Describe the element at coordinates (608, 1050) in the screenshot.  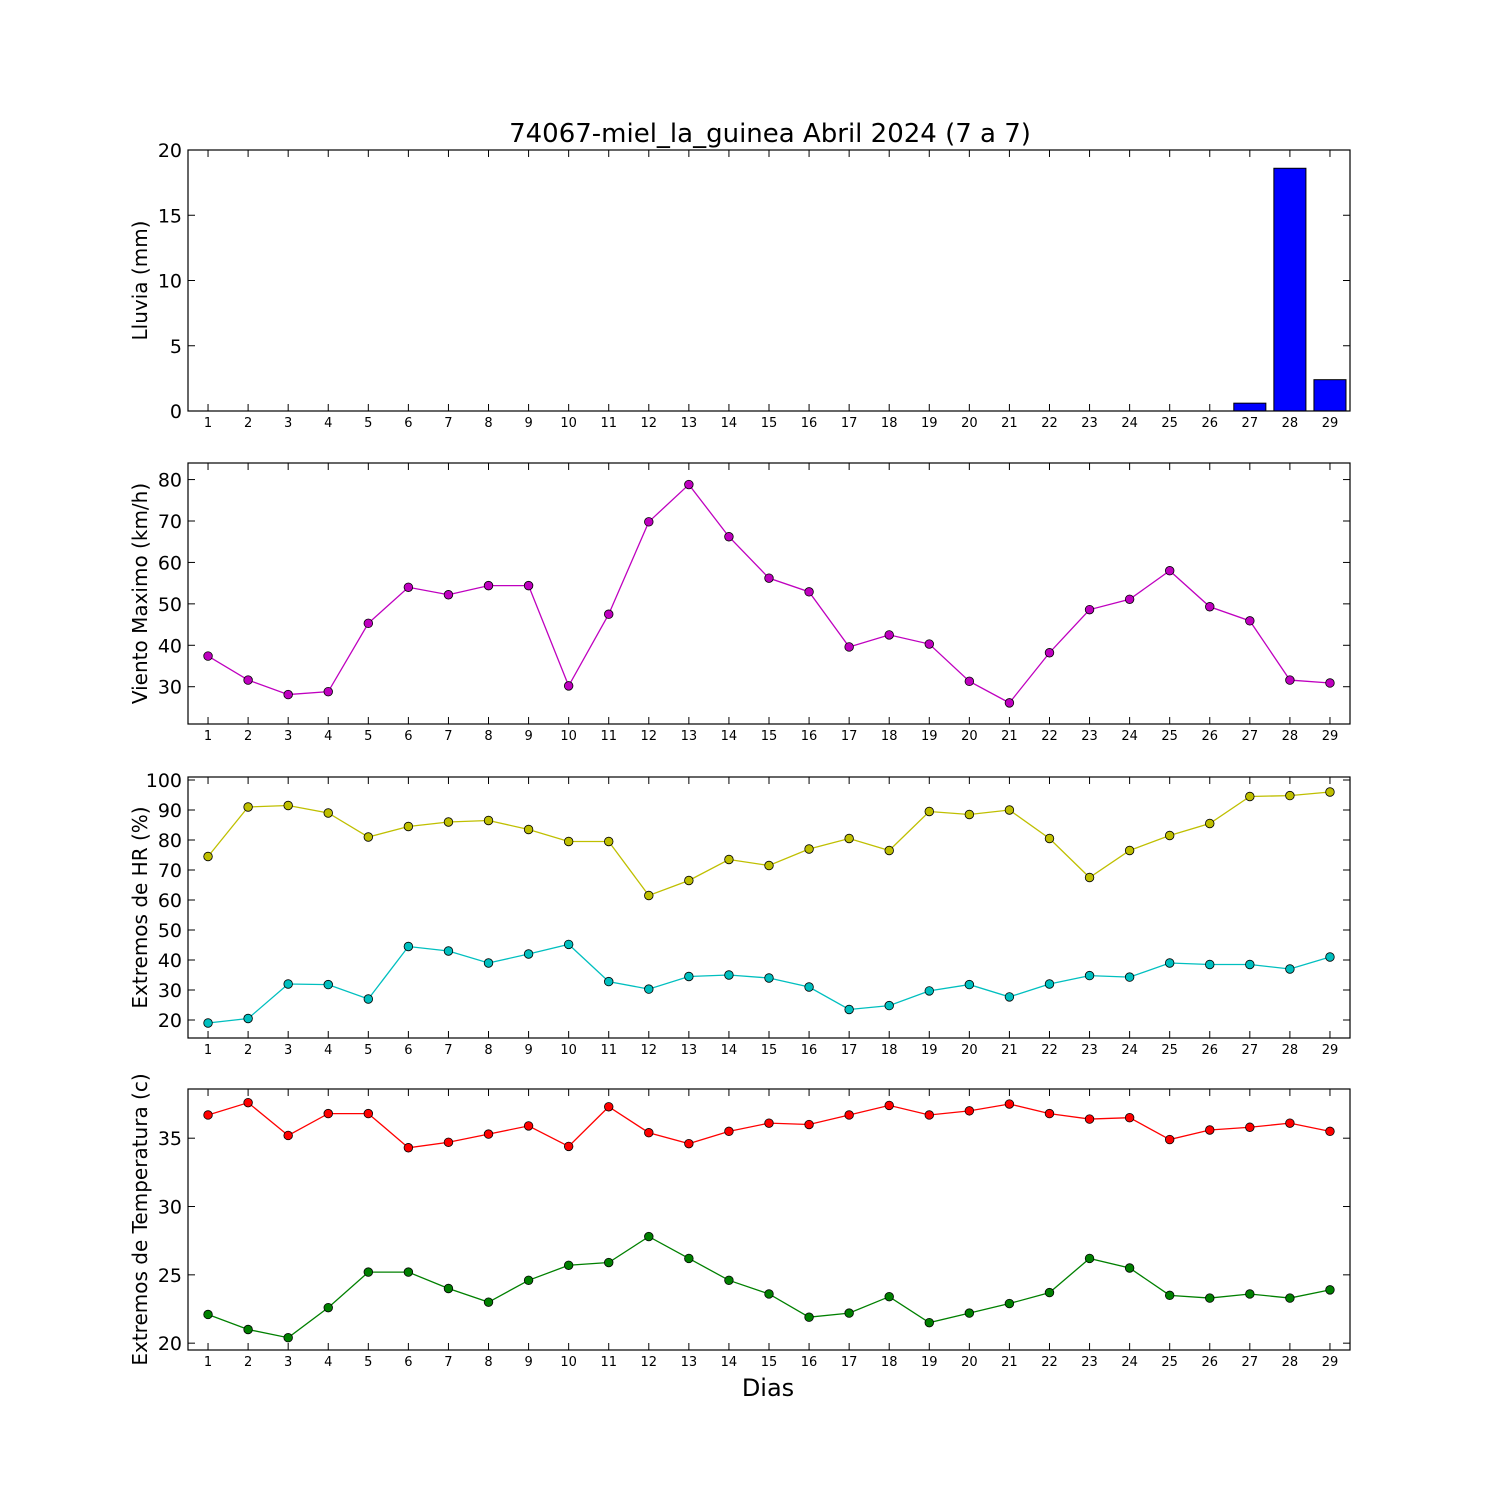
I see `x-tick-label: 11` at that location.